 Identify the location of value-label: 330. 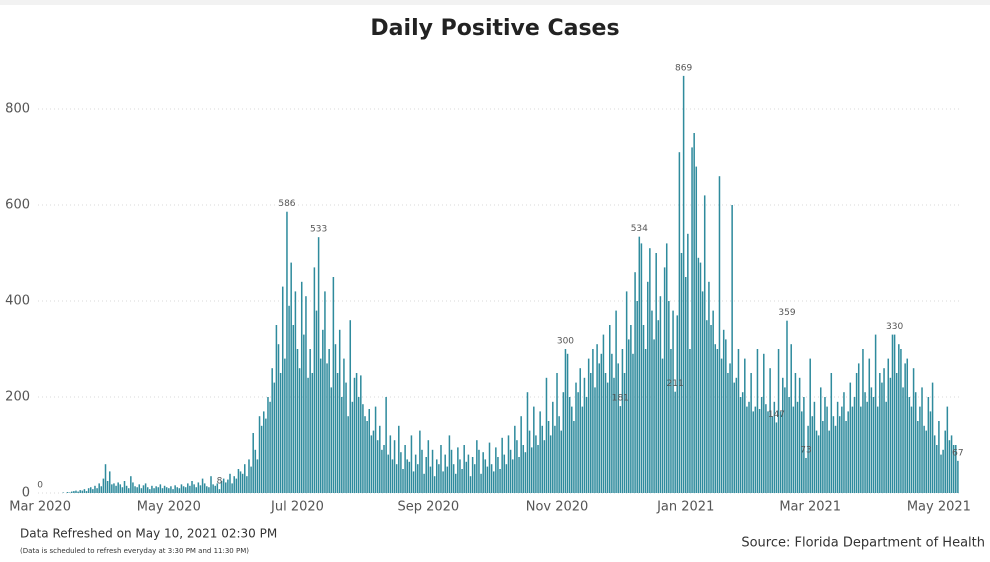
(894, 327).